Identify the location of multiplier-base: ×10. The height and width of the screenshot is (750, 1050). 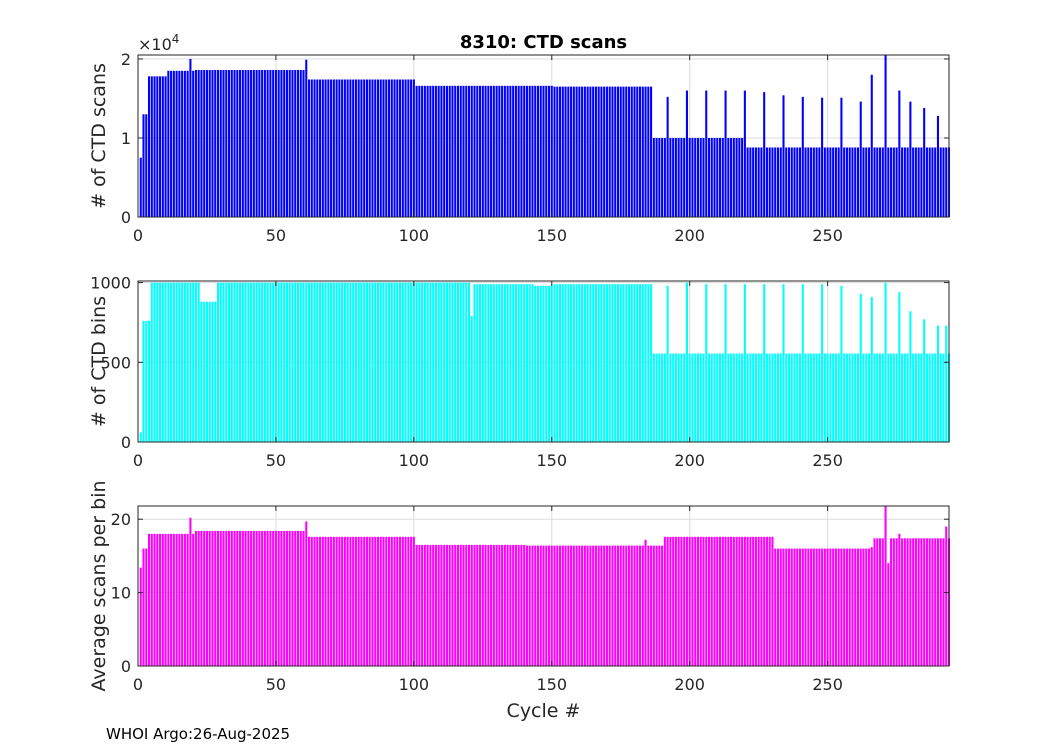
(155, 44).